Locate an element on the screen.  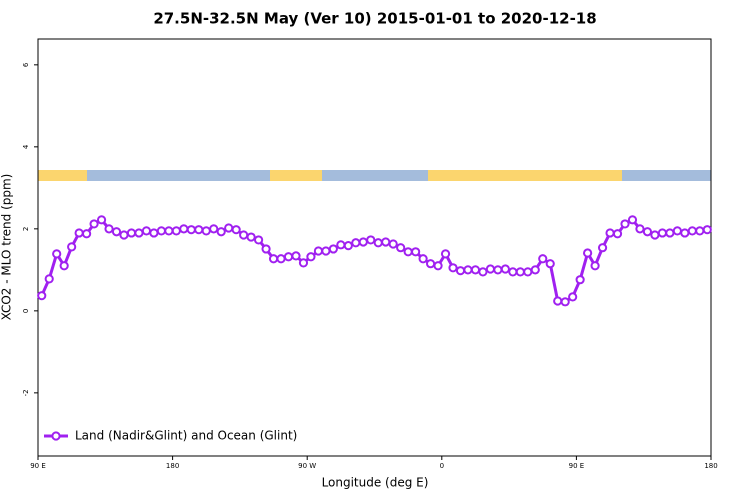
x-tick-label: 180 is located at coordinates (172, 466).